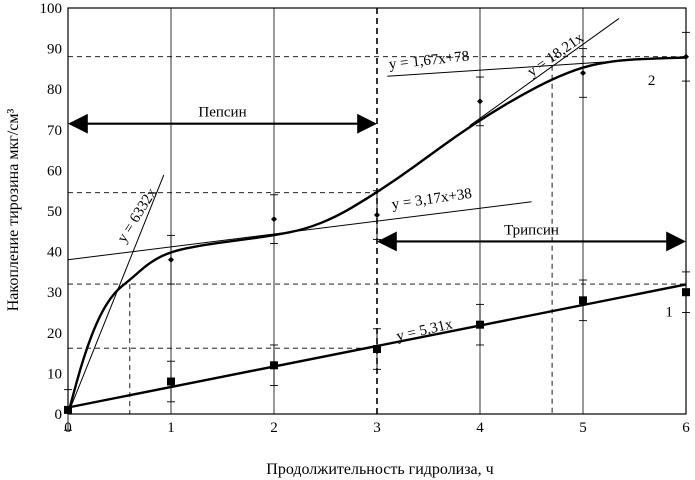  What do you see at coordinates (51, 9) in the screenshot?
I see `y-tick-label: 100` at bounding box center [51, 9].